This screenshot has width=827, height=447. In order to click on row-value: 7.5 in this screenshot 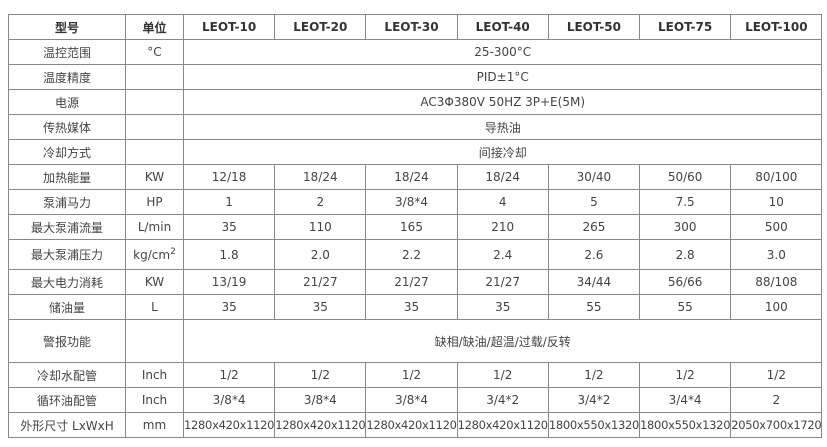, I will do `click(685, 202)`.